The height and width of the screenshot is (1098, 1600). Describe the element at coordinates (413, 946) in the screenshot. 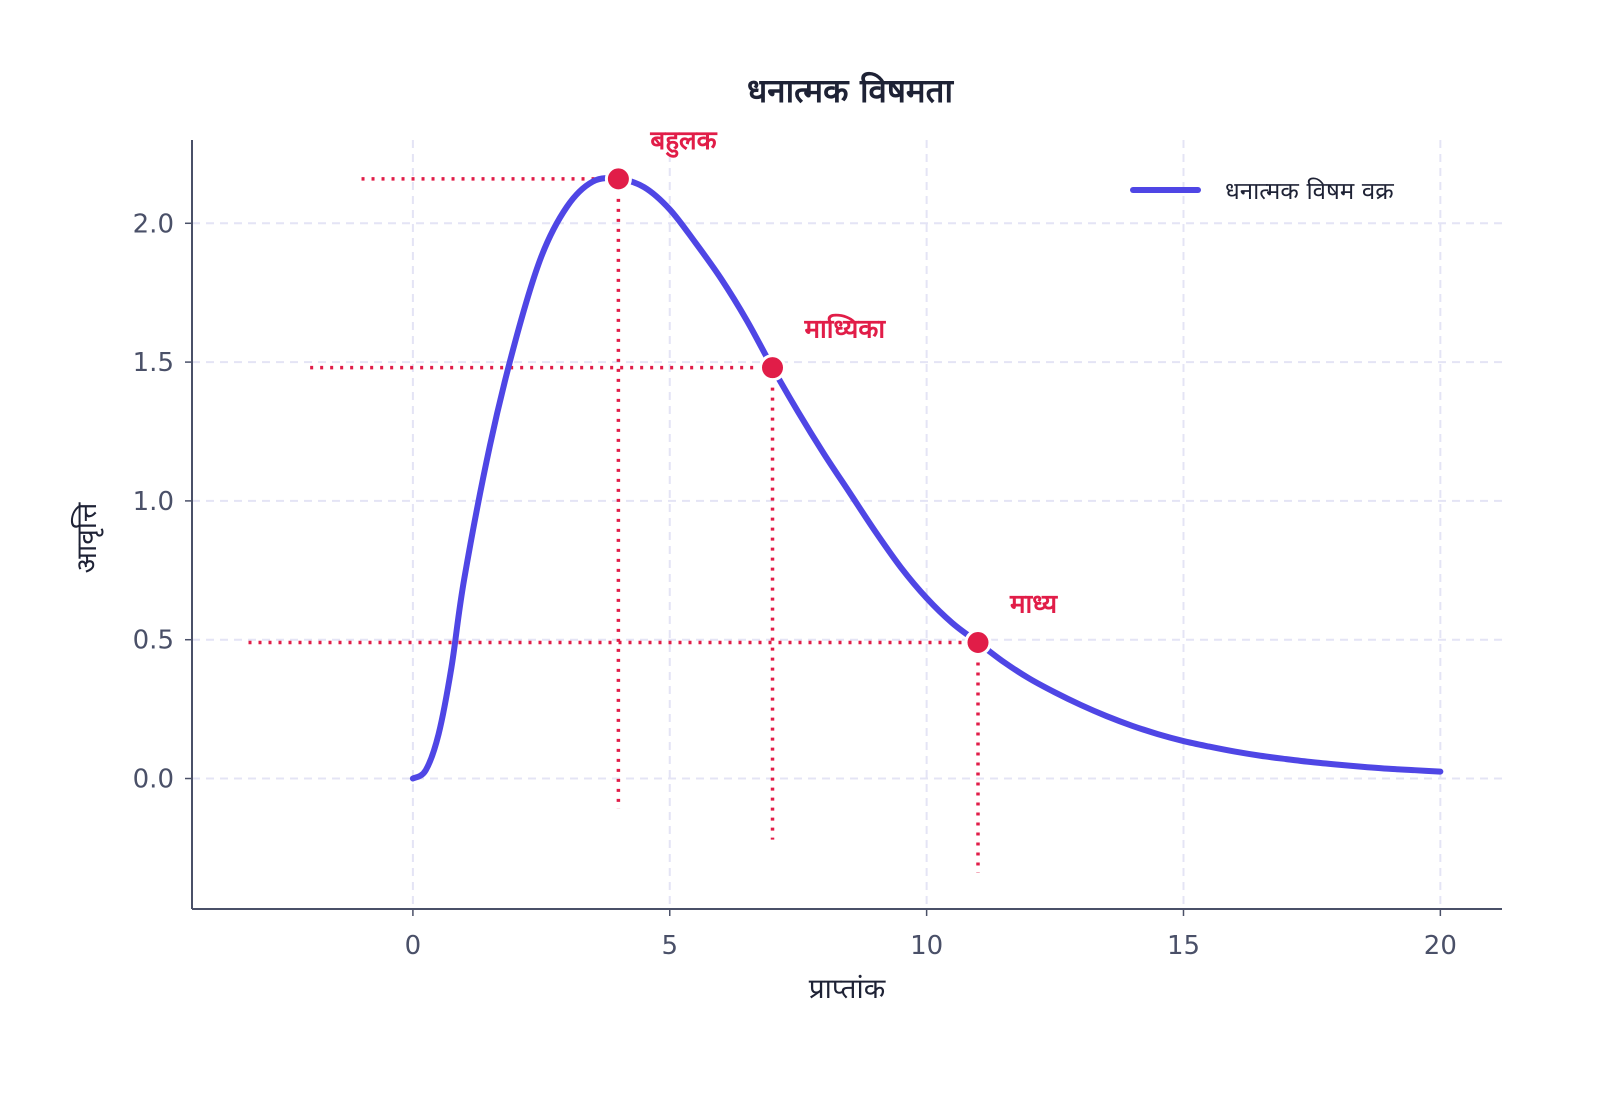

I see `x-tick-label: 0` at that location.